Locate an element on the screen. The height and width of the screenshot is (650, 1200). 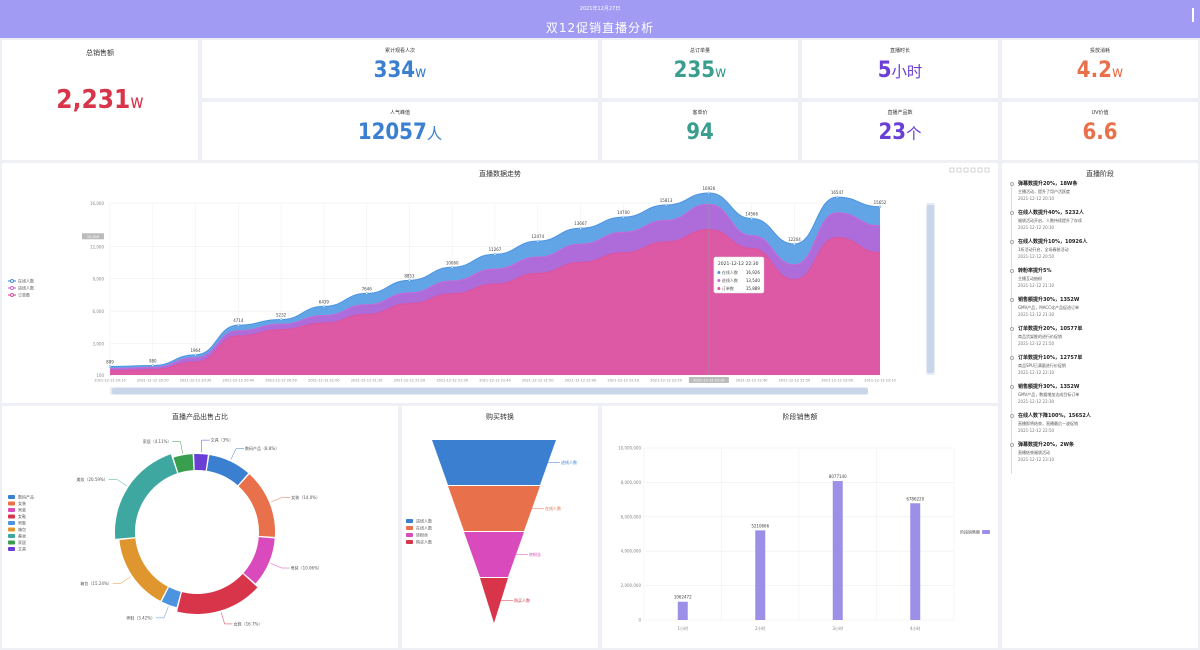
kpi-value: 5小时 is located at coordinates (900, 70).